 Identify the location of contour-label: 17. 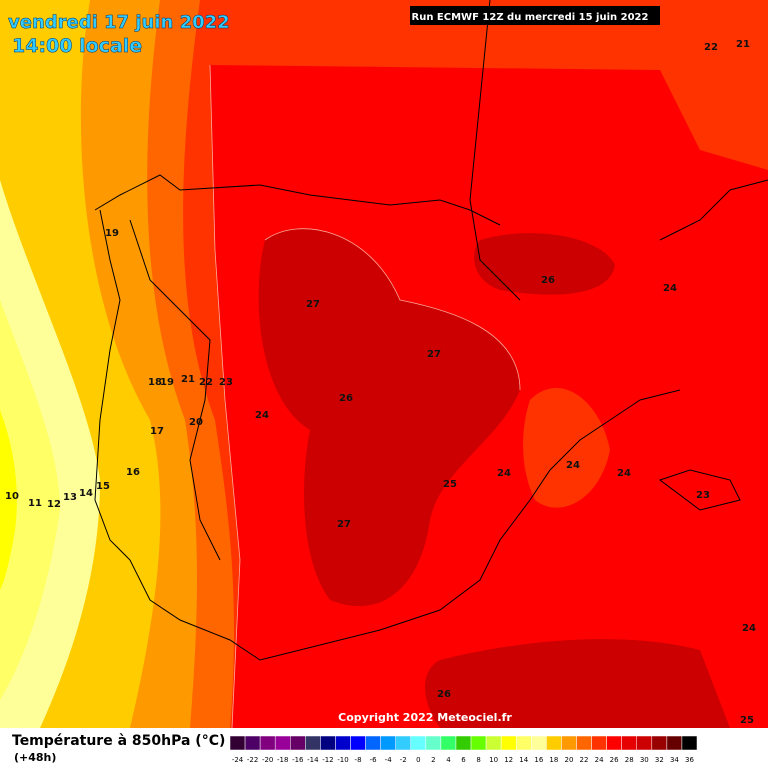
(157, 431).